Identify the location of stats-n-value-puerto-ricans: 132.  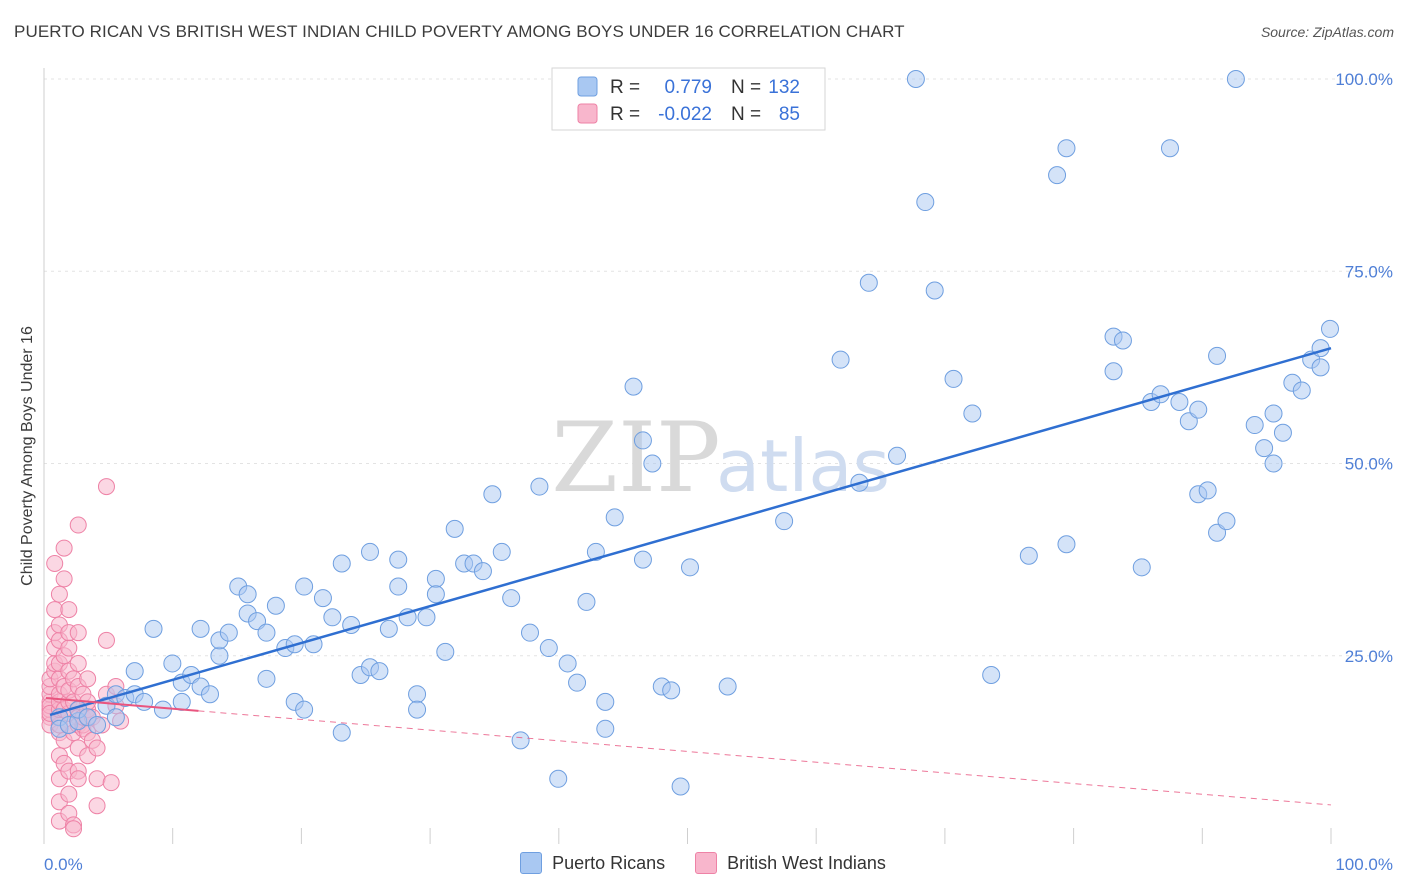
(784, 87).